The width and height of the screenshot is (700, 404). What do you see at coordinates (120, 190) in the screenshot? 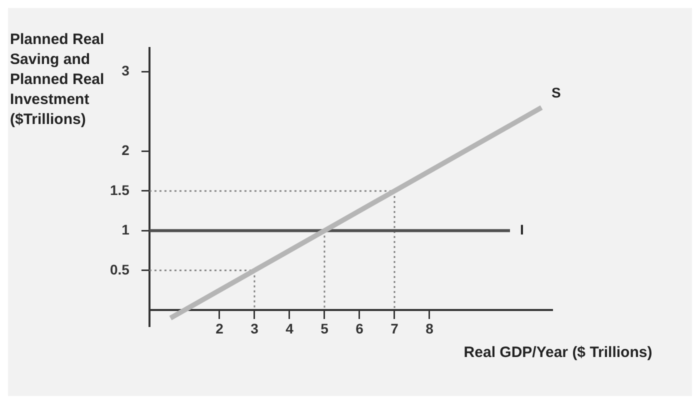
I see `y-tick-label: 1.5` at bounding box center [120, 190].